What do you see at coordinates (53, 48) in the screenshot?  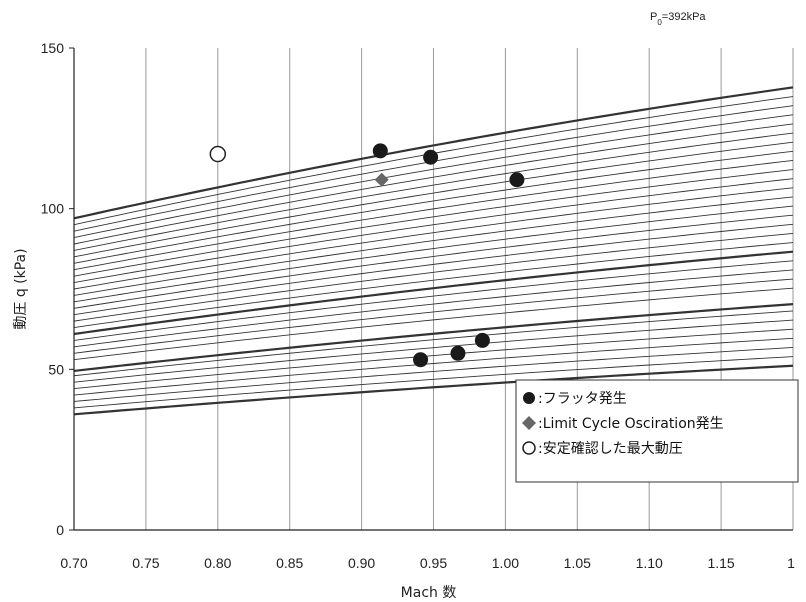 I see `y-tick-label: 150` at bounding box center [53, 48].